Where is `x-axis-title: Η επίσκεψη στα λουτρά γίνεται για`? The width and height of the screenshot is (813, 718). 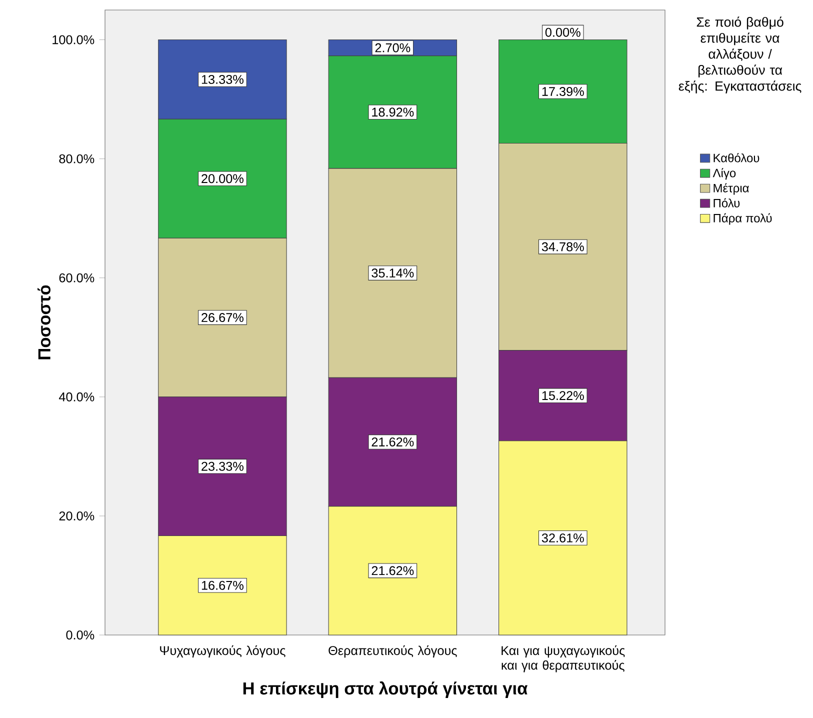 x-axis-title: Η επίσκεψη στα λουτρά γίνεται για is located at coordinates (385, 689).